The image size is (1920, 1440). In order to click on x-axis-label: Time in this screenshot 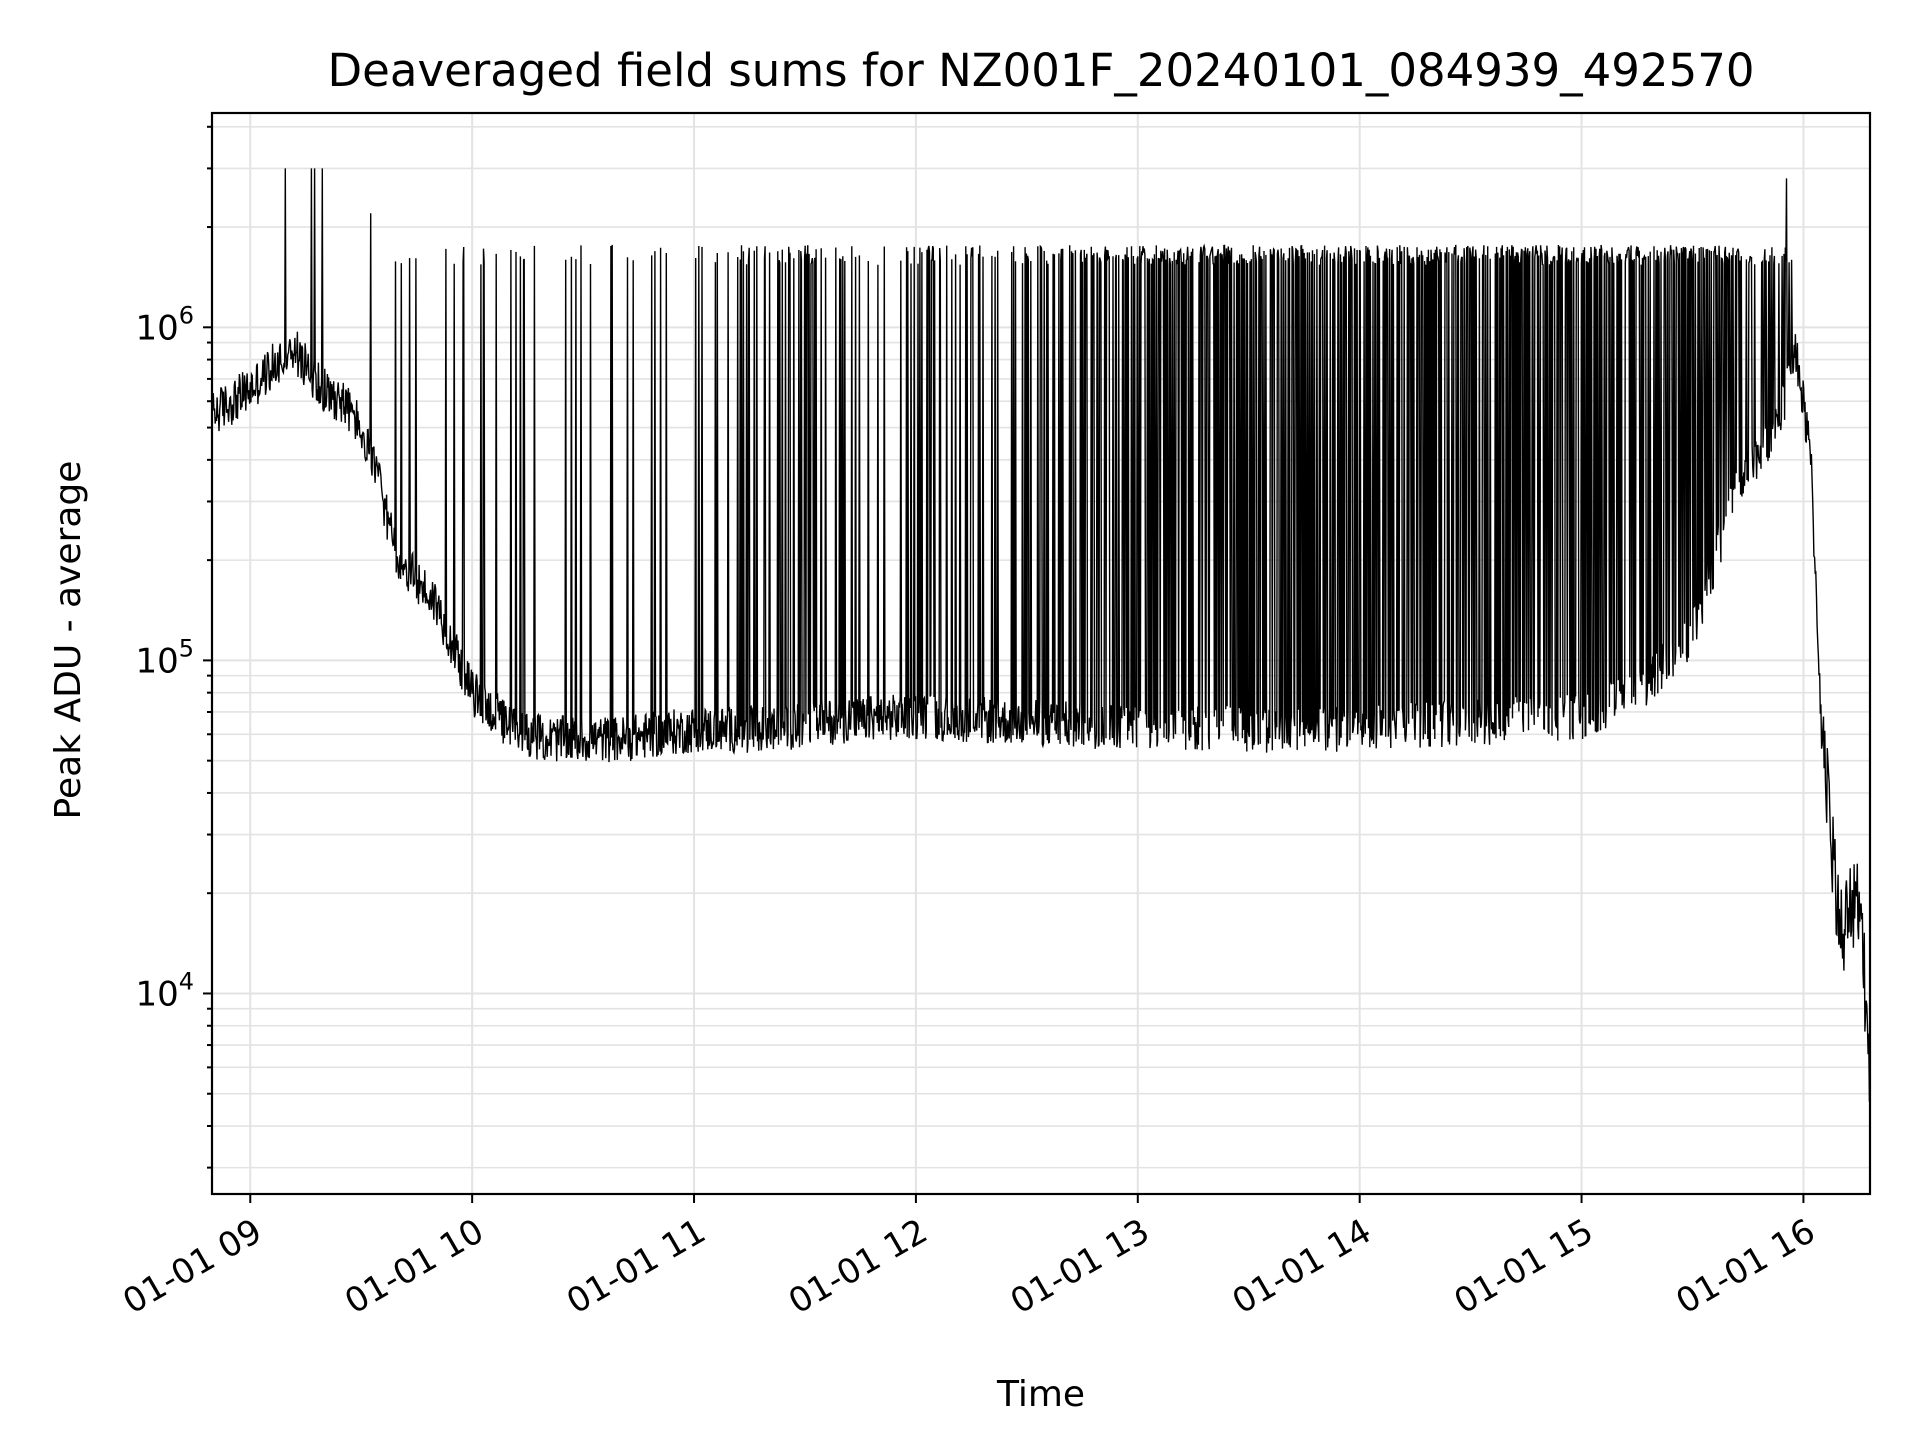, I will do `click(1040, 1394)`.